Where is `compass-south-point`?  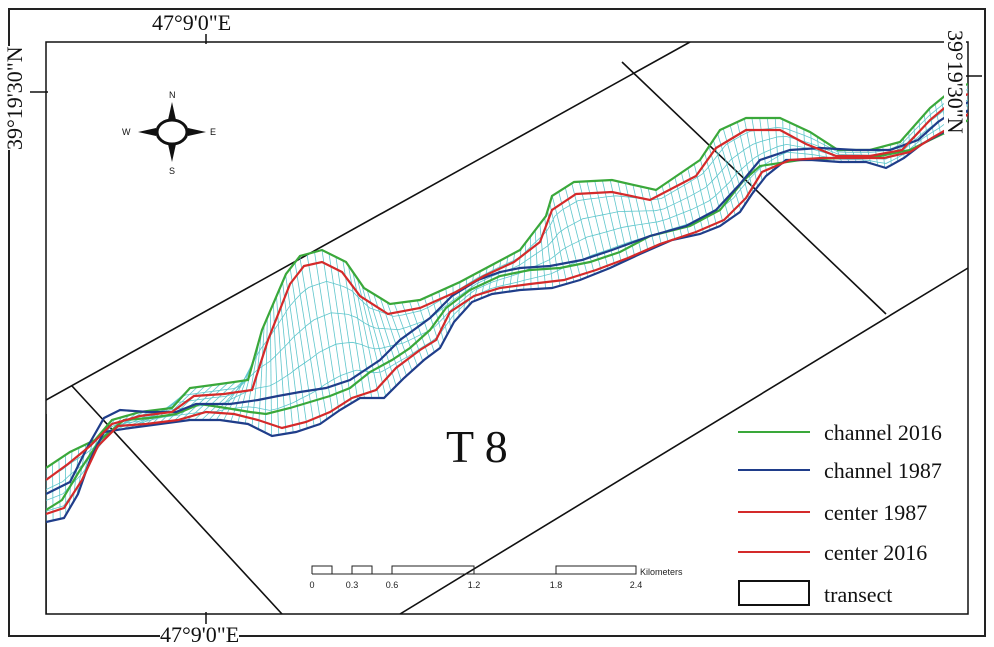
compass-south-point is located at coordinates (172, 153).